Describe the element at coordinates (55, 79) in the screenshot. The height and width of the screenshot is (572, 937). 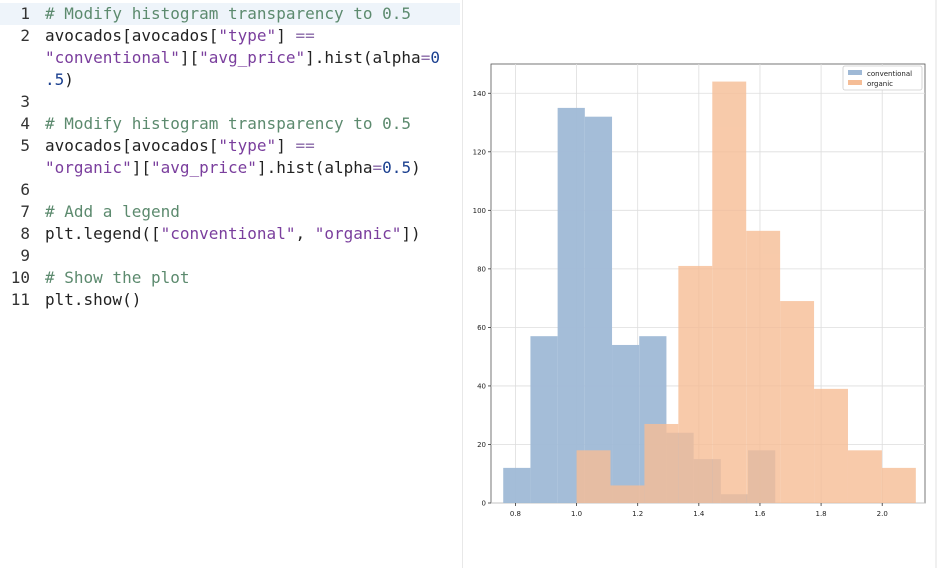
I see `code-token: .5` at that location.